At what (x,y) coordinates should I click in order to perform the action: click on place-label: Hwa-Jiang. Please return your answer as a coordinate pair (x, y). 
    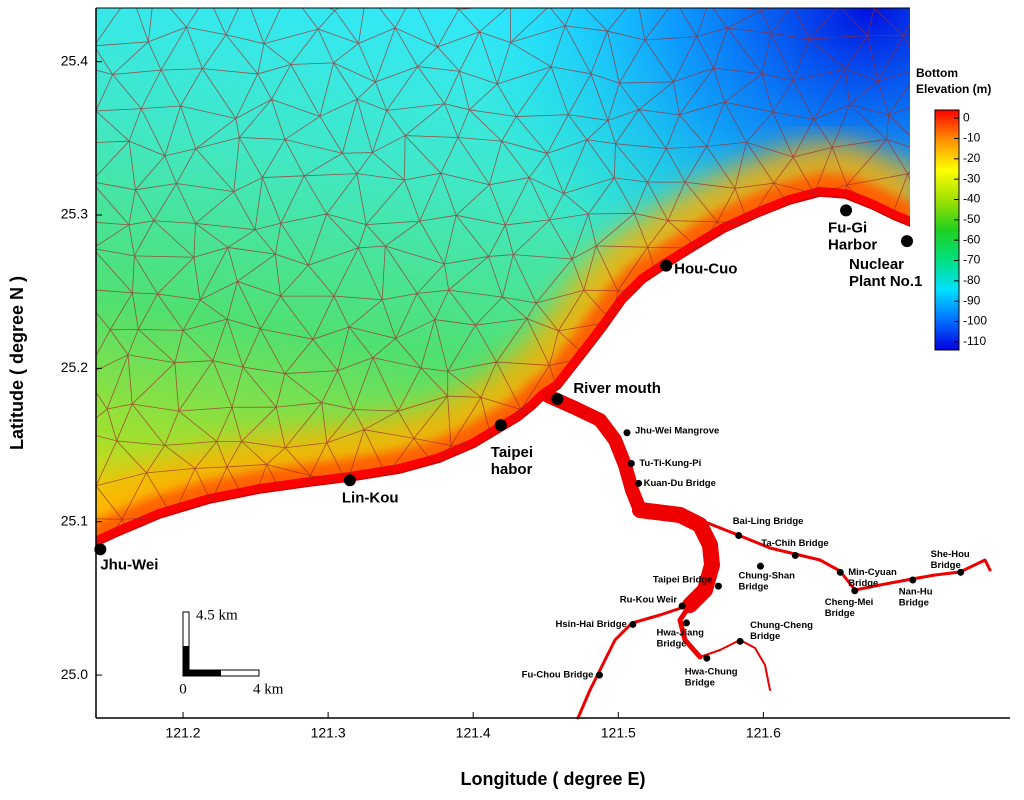
    Looking at the image, I should click on (680, 632).